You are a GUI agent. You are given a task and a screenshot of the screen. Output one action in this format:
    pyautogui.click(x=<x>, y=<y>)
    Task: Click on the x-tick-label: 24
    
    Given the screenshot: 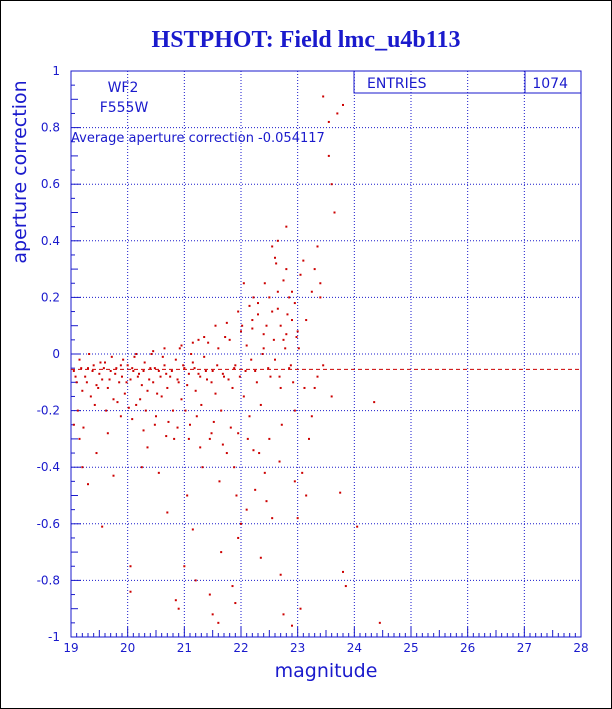 What is the action you would take?
    pyautogui.click(x=354, y=648)
    